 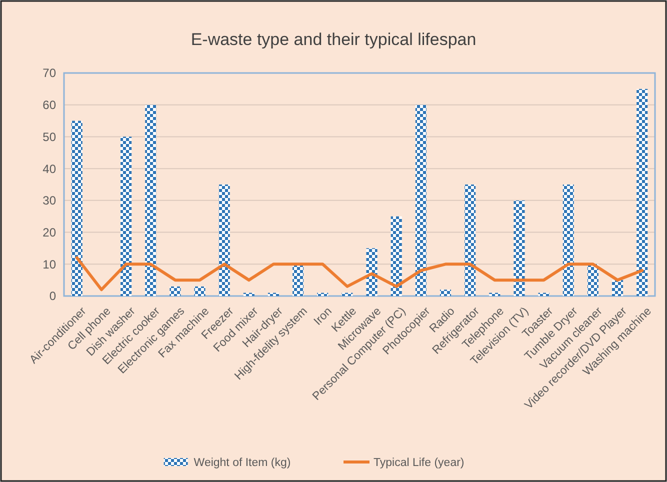 What do you see at coordinates (333, 39) in the screenshot?
I see `chart-title: E-waste type and their typical lifespan` at bounding box center [333, 39].